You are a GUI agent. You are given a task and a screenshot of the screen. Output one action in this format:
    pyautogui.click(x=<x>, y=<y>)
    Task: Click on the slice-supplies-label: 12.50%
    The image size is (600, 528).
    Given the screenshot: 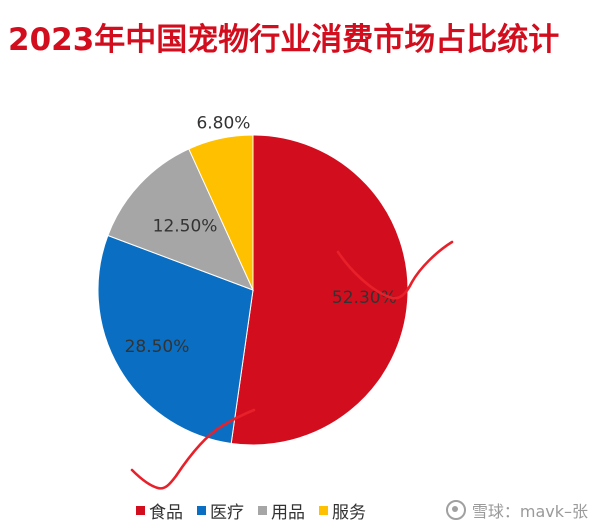 What is the action you would take?
    pyautogui.click(x=185, y=226)
    